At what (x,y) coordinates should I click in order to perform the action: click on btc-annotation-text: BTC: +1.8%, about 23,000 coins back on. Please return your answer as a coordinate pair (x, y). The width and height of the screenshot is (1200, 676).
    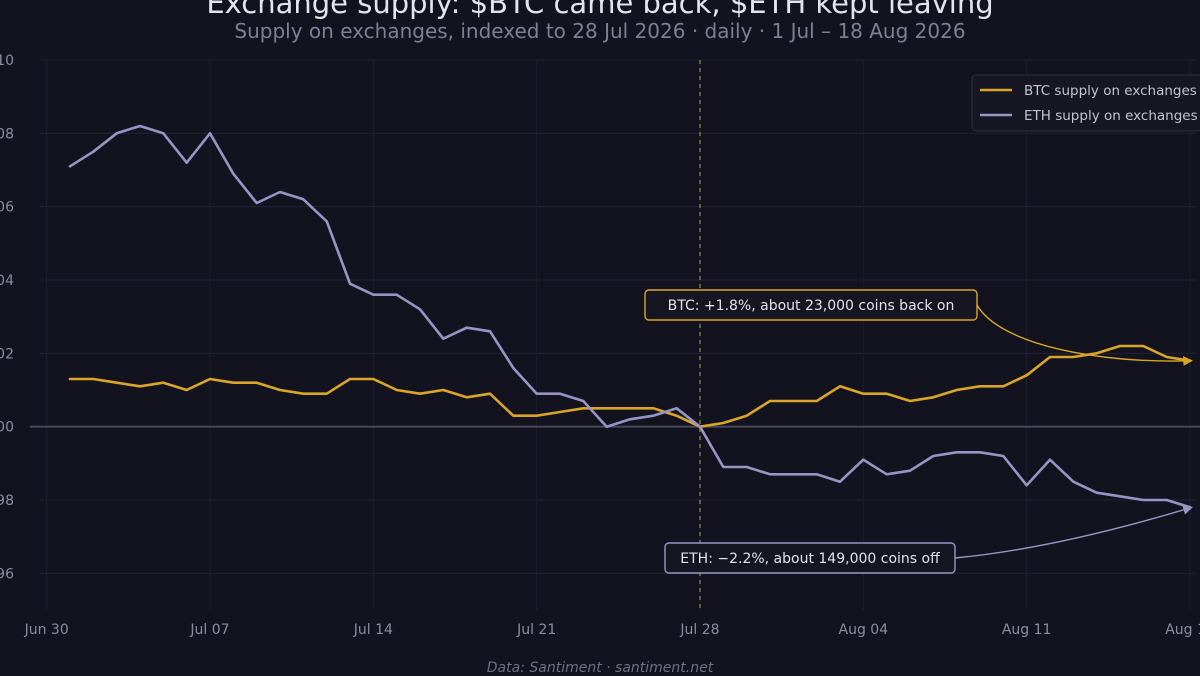
    Looking at the image, I should click on (811, 306).